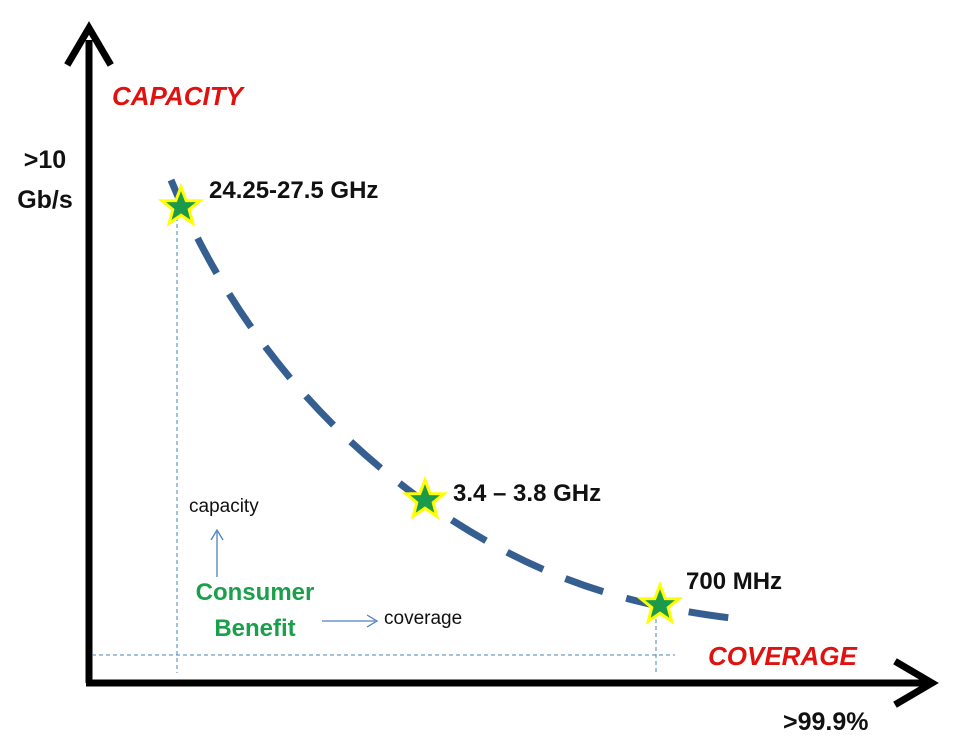 The width and height of the screenshot is (953, 746). What do you see at coordinates (45, 160) in the screenshot?
I see `y-axis-max-line1: >10` at bounding box center [45, 160].